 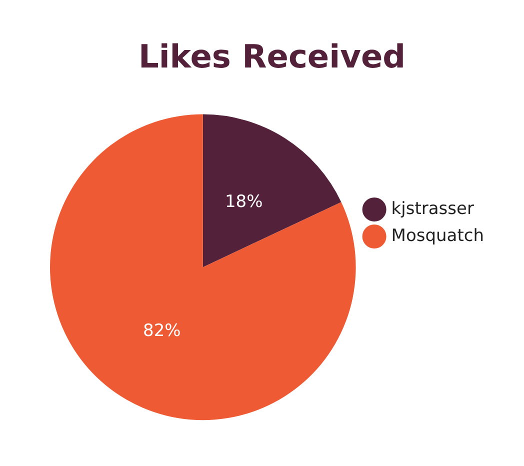 What do you see at coordinates (243, 202) in the screenshot?
I see `data-label: 18%` at bounding box center [243, 202].